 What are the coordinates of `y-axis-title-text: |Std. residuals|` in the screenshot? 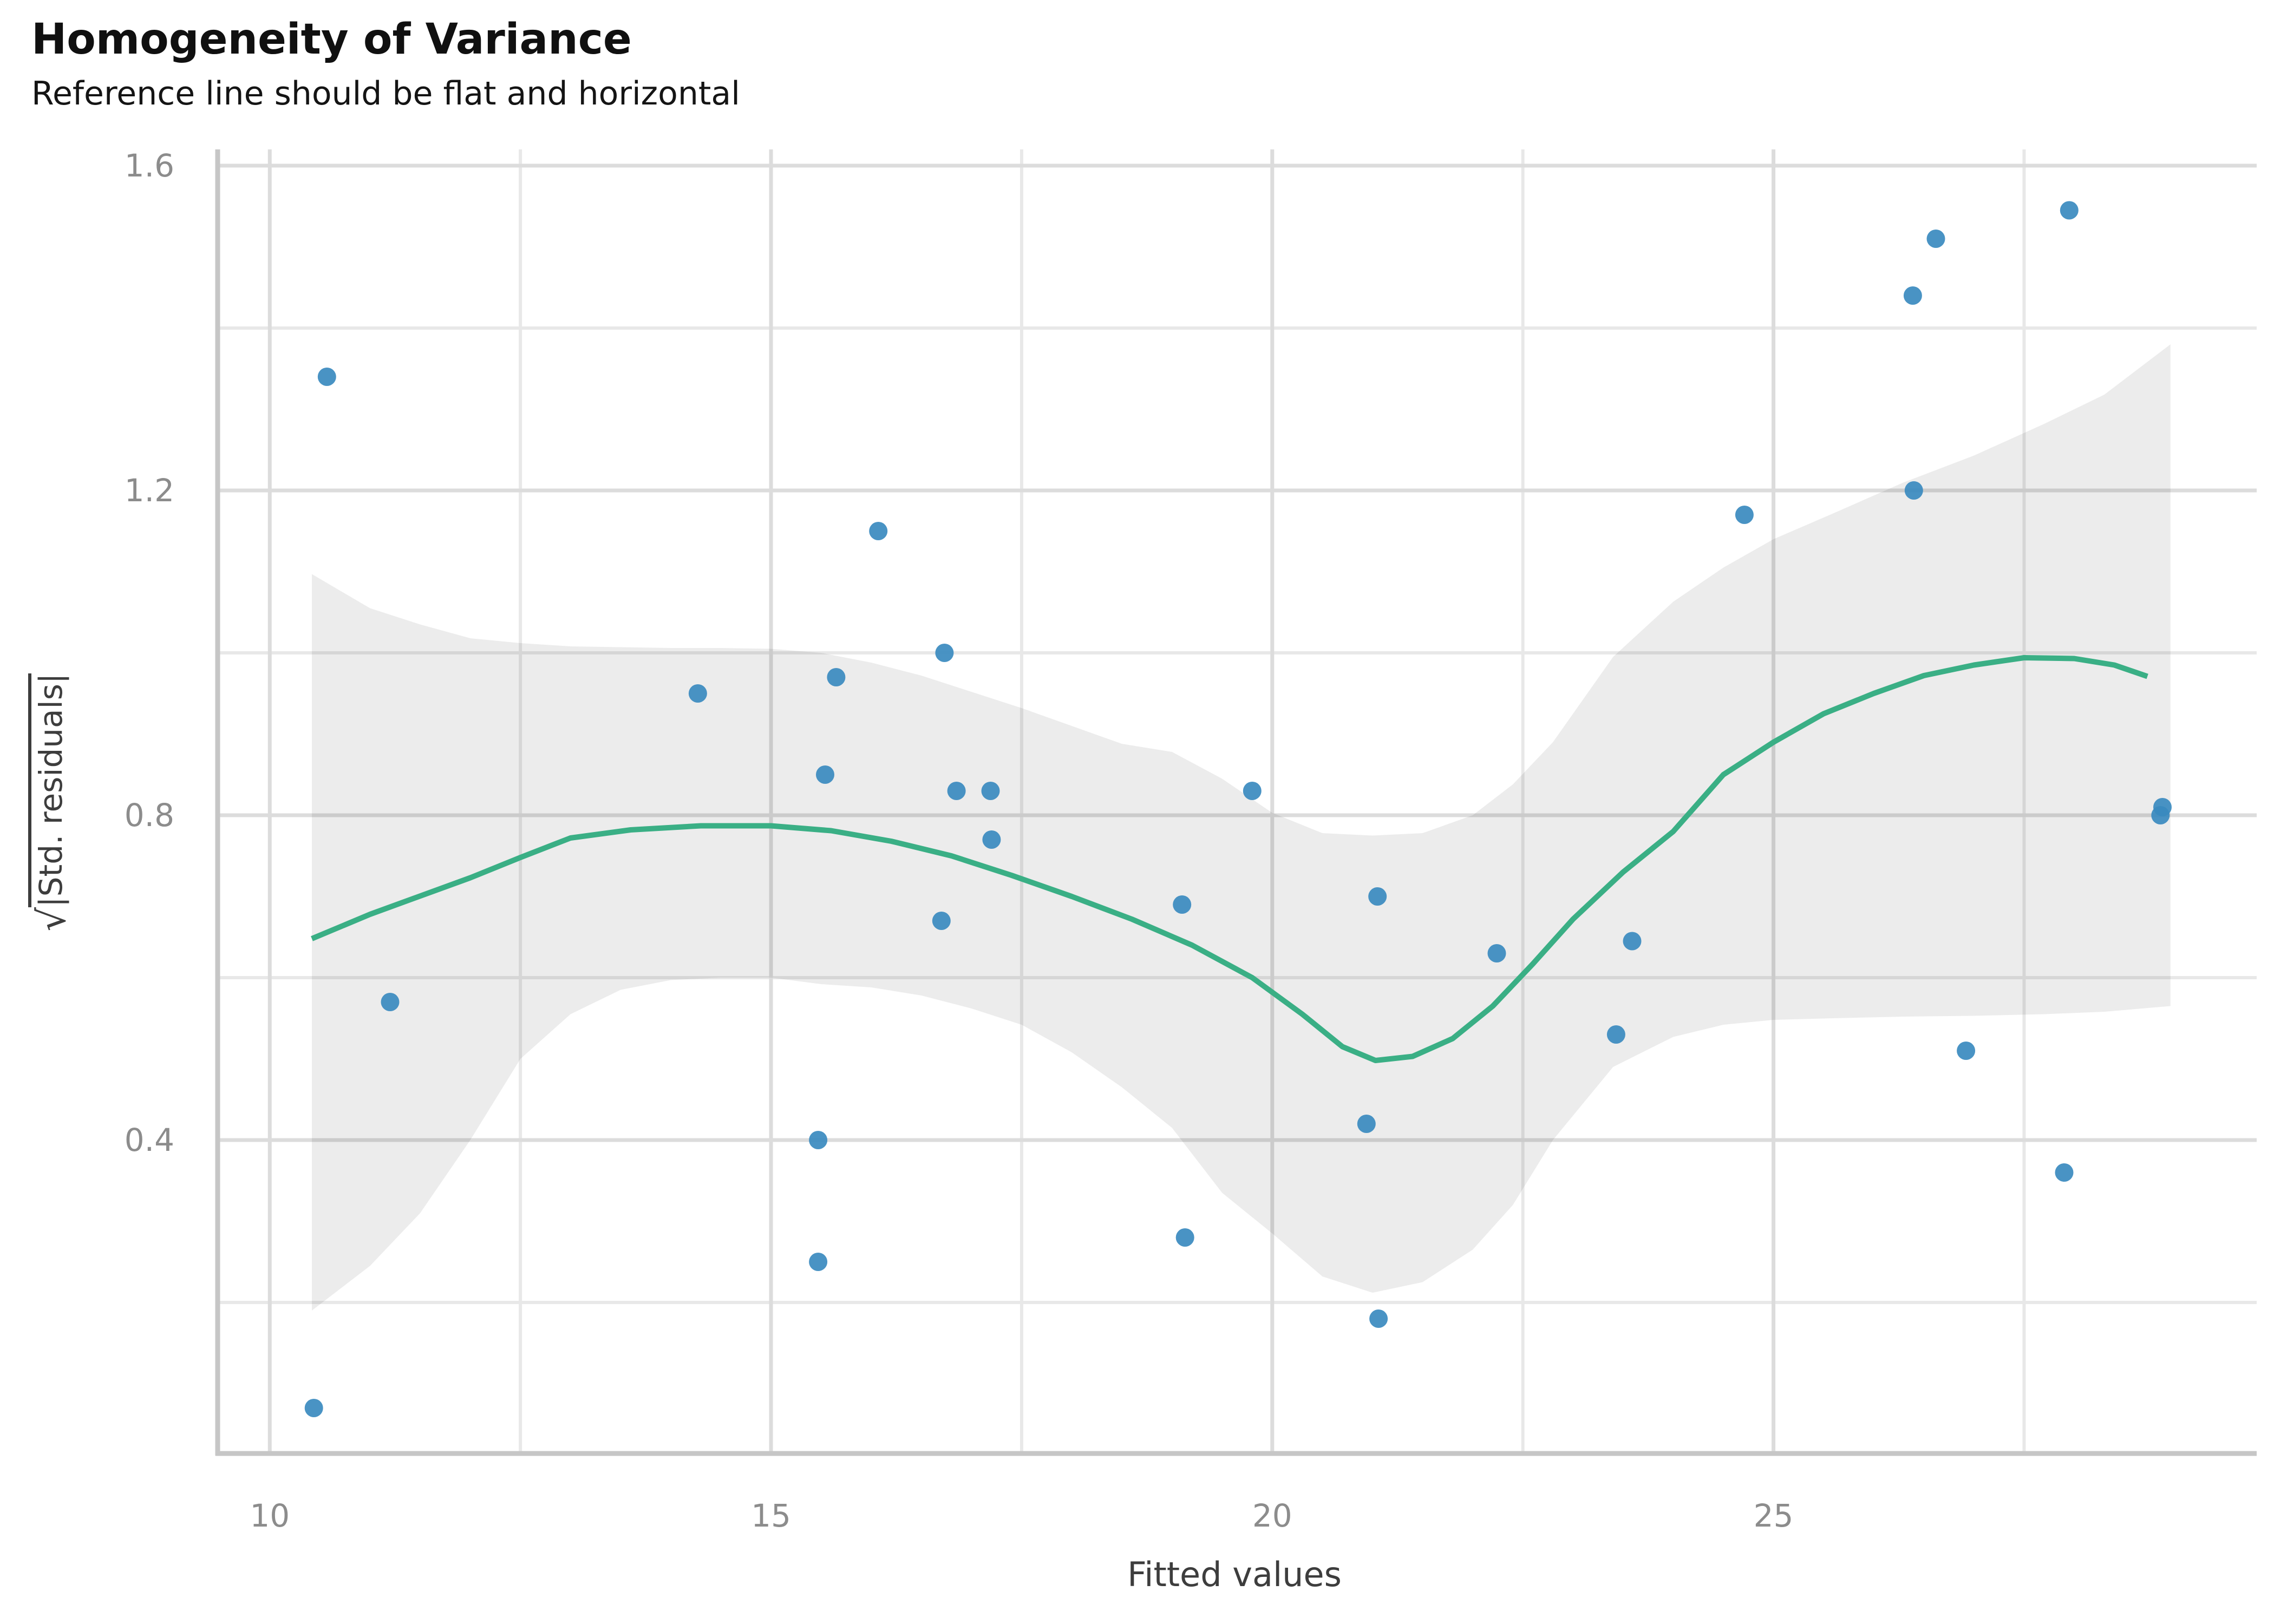 It's located at (48, 790).